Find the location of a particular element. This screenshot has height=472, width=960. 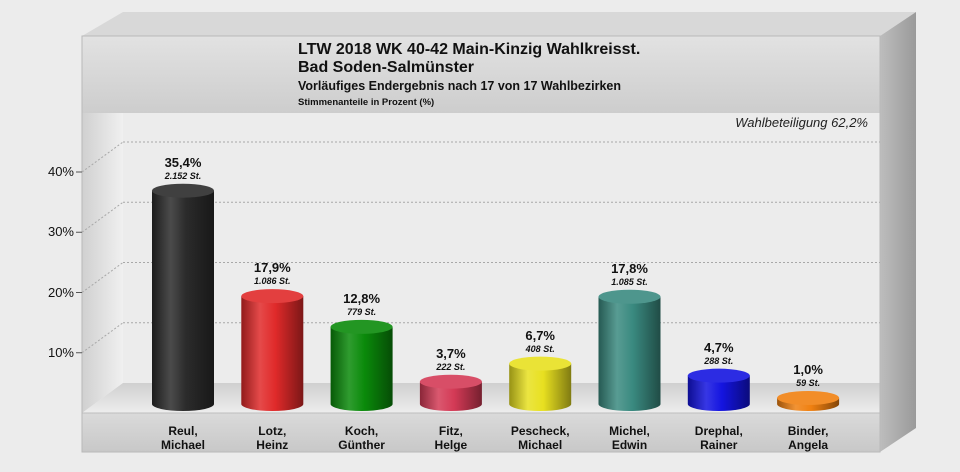

x-category-label: Koch, Günther is located at coordinates (361, 438).